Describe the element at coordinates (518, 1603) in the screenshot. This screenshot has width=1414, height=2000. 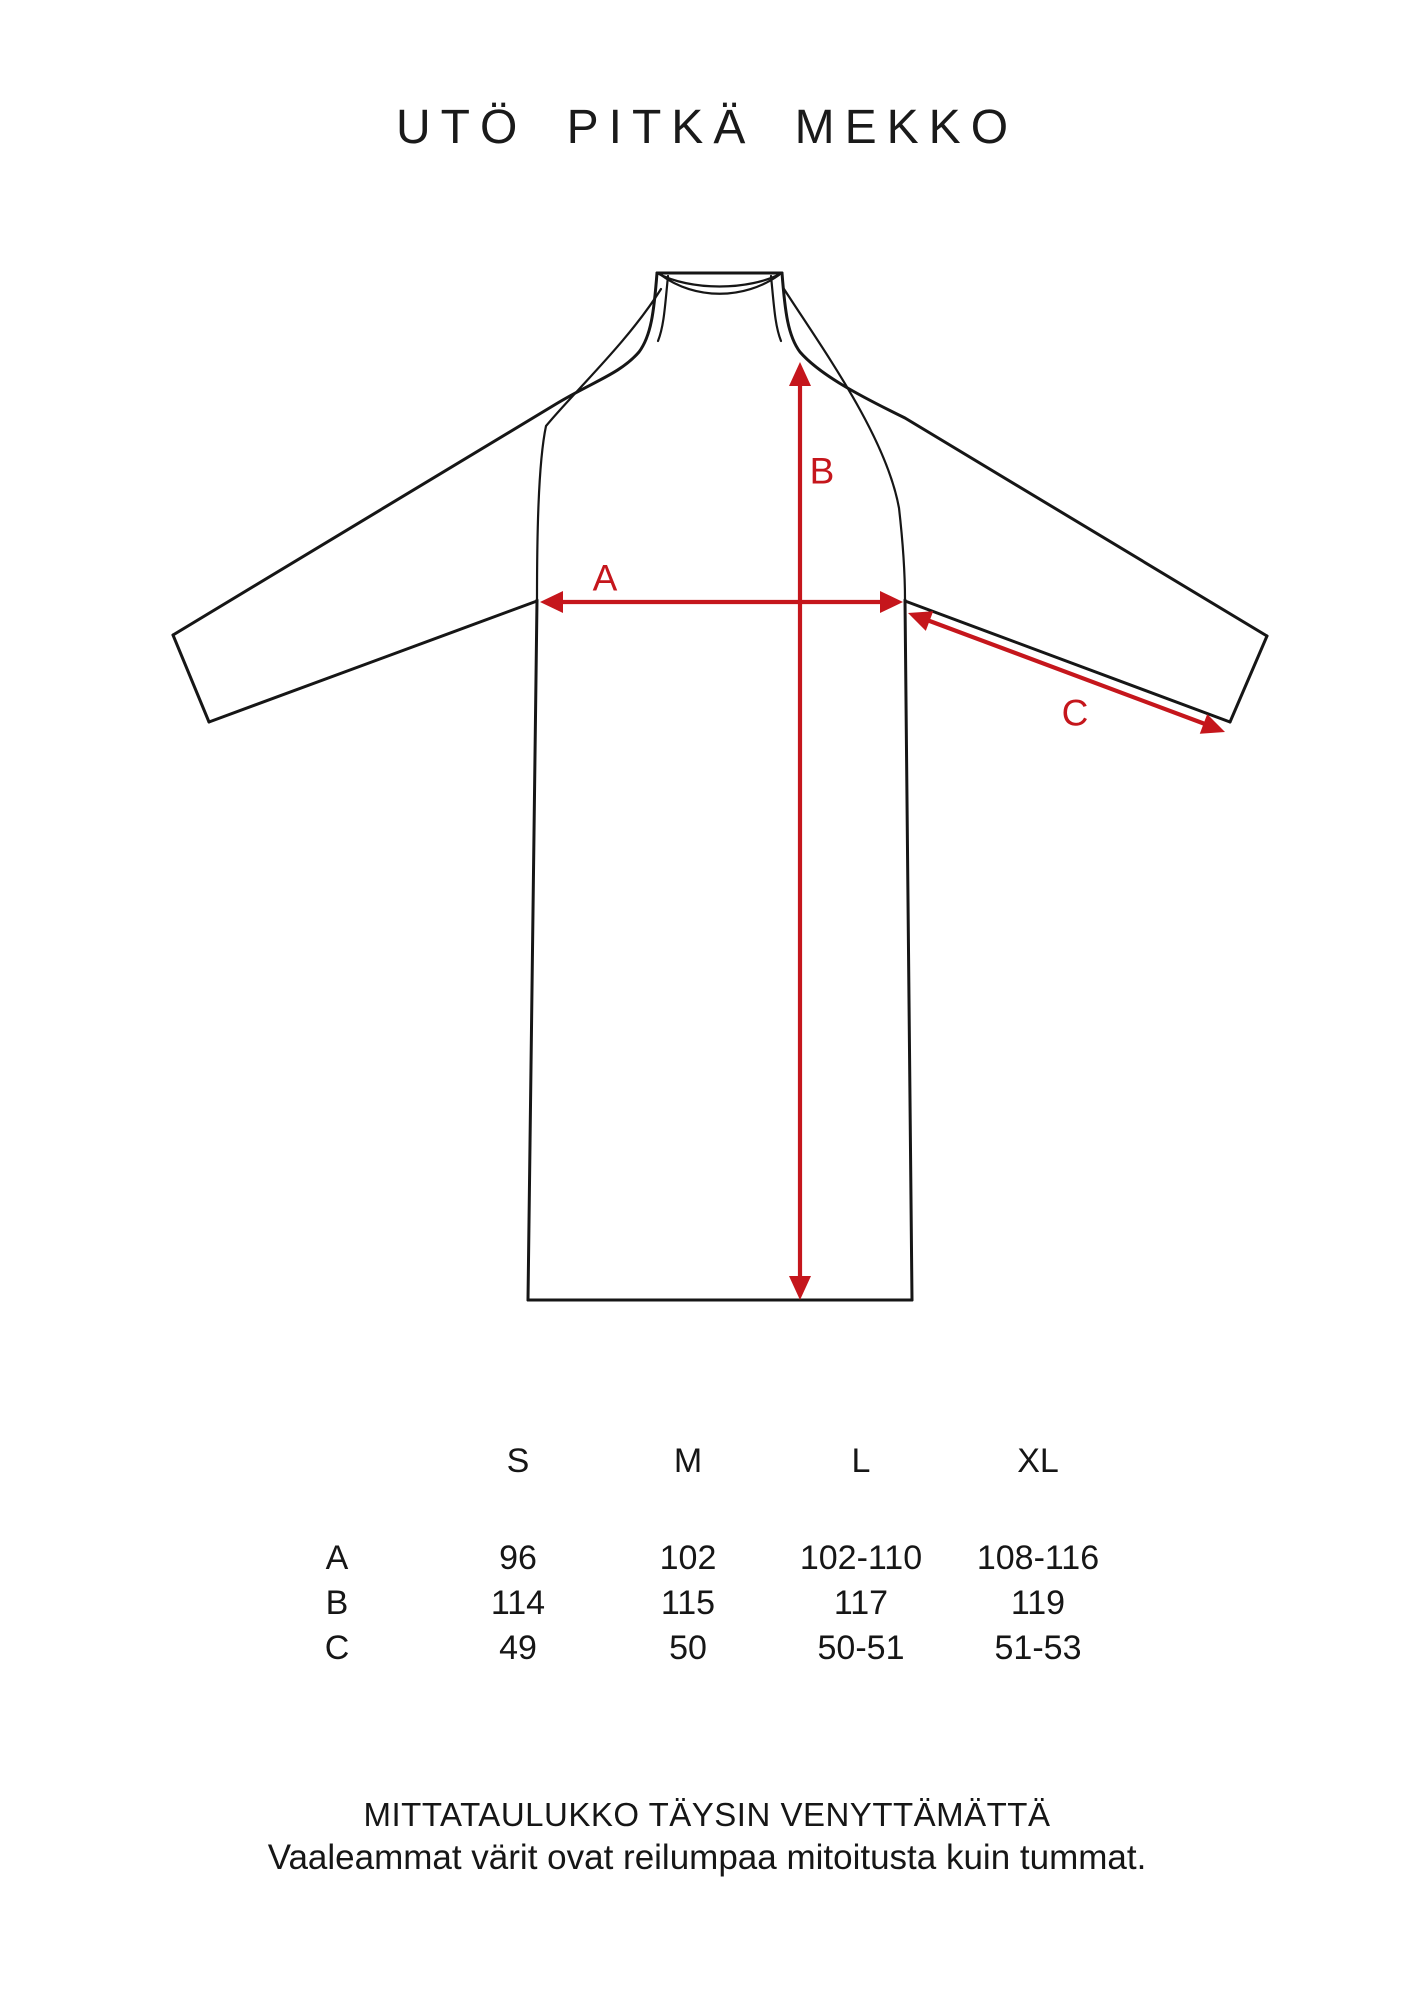
I see `table-cell: 114` at that location.